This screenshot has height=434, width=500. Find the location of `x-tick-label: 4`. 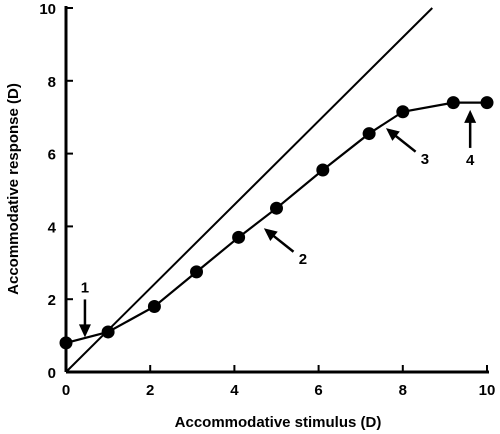

x-tick-label: 4 is located at coordinates (234, 390).